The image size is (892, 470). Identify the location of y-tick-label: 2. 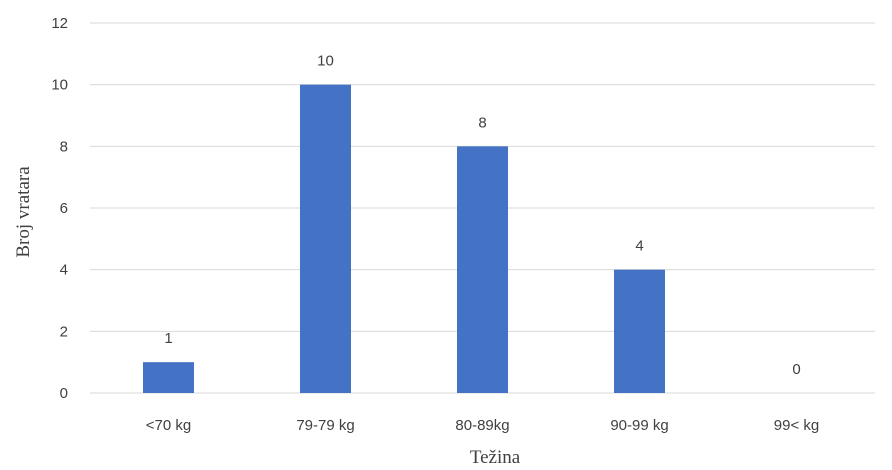
(64, 331).